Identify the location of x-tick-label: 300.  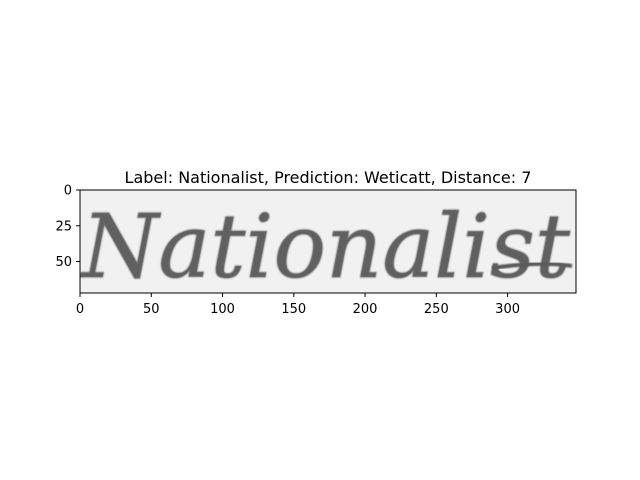
(507, 309).